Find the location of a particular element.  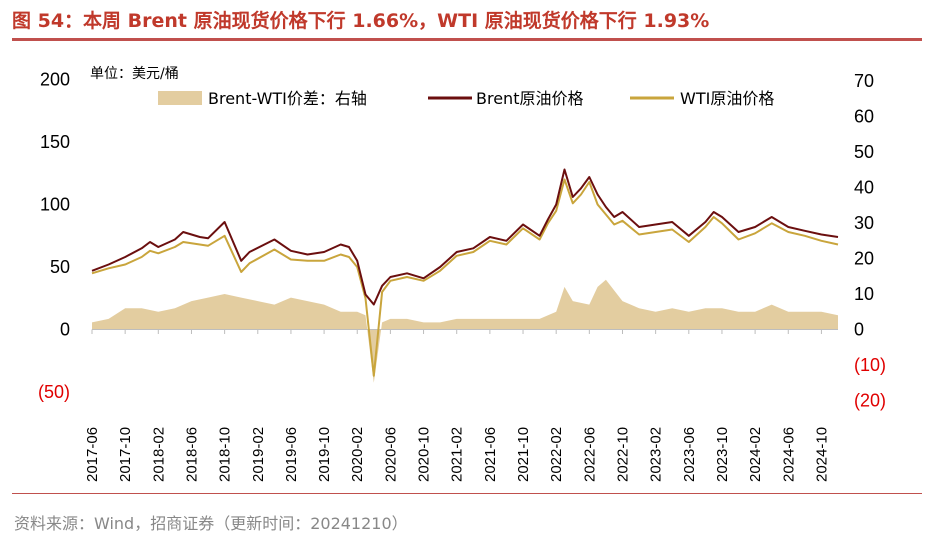

right-tick-label: 0 is located at coordinates (859, 330).